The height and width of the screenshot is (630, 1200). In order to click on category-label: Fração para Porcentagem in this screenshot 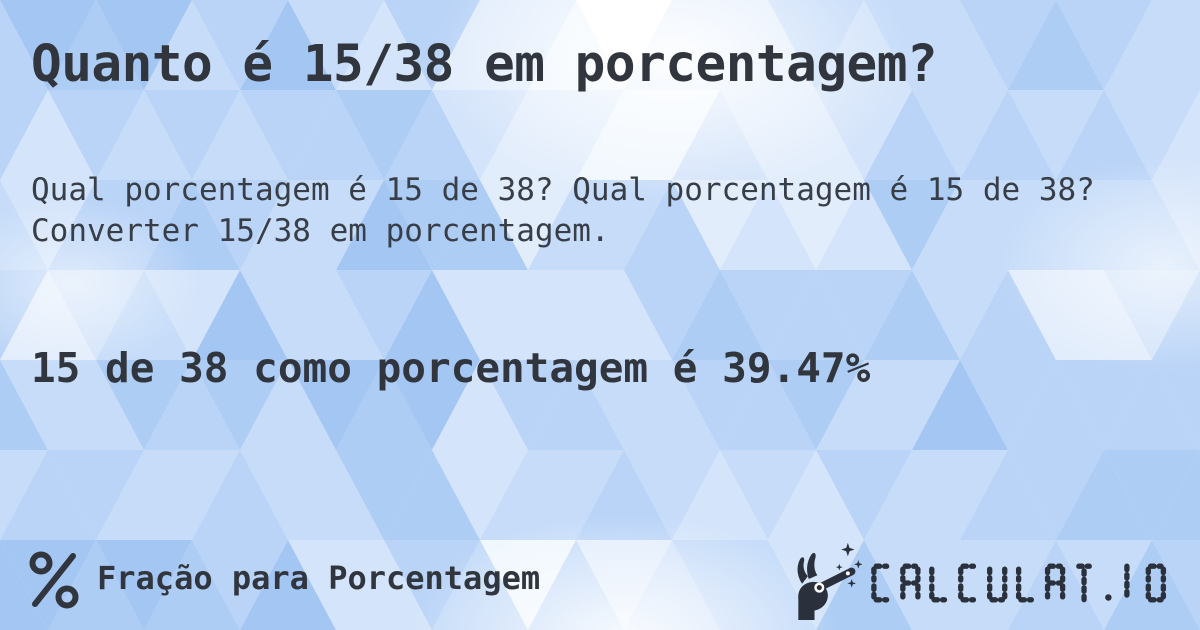, I will do `click(319, 578)`.